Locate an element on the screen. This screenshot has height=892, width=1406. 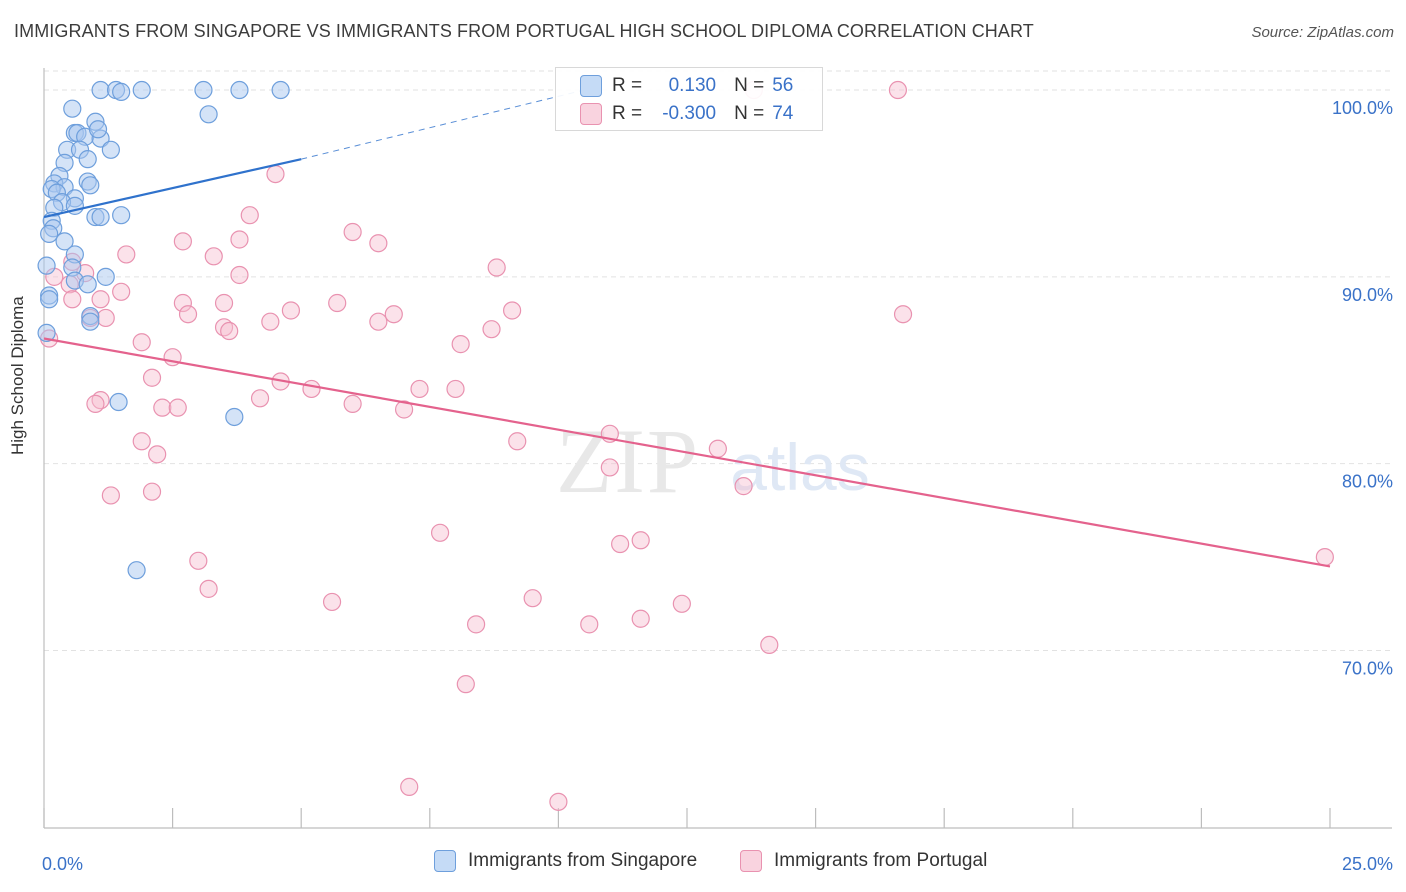
y-tick-label: 70.0% is located at coordinates (1367, 669).